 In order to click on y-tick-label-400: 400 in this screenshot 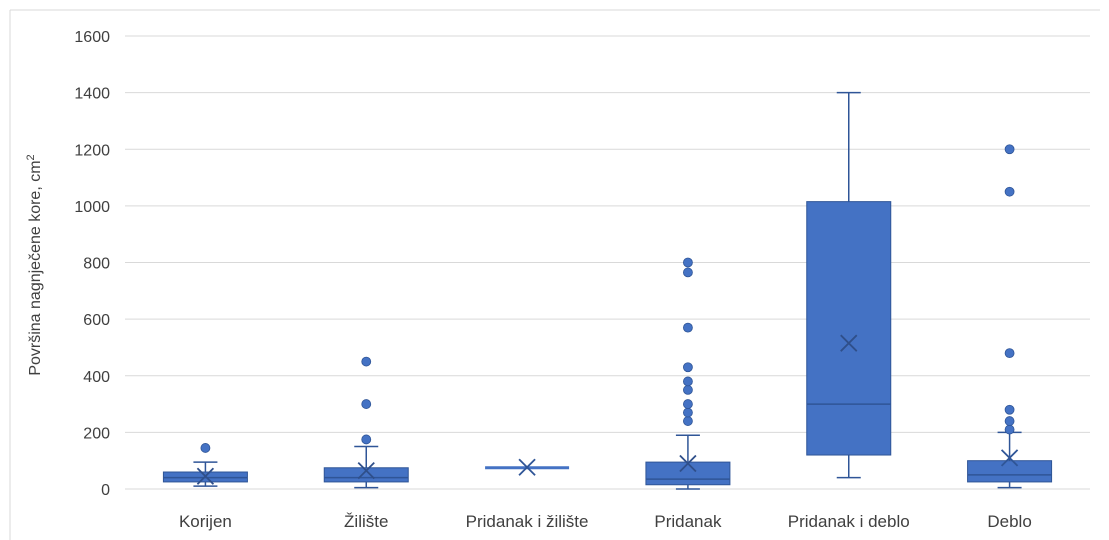, I will do `click(96, 377)`.